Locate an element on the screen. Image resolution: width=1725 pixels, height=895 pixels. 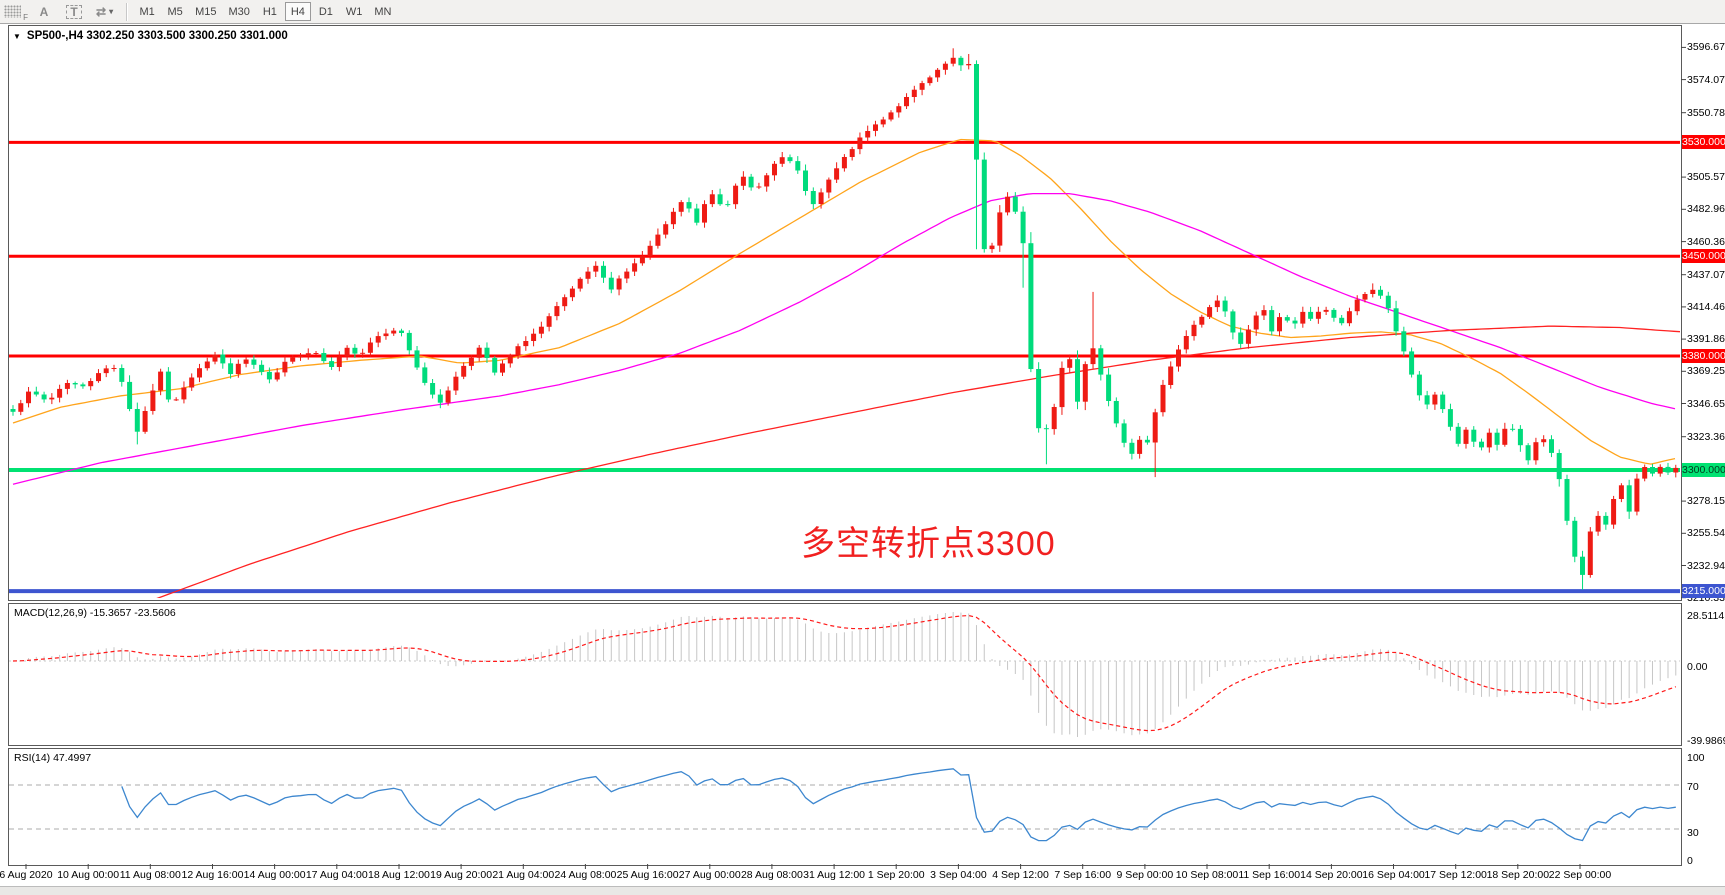
time-axis-label: 6 Aug 2020 is located at coordinates (26, 875).